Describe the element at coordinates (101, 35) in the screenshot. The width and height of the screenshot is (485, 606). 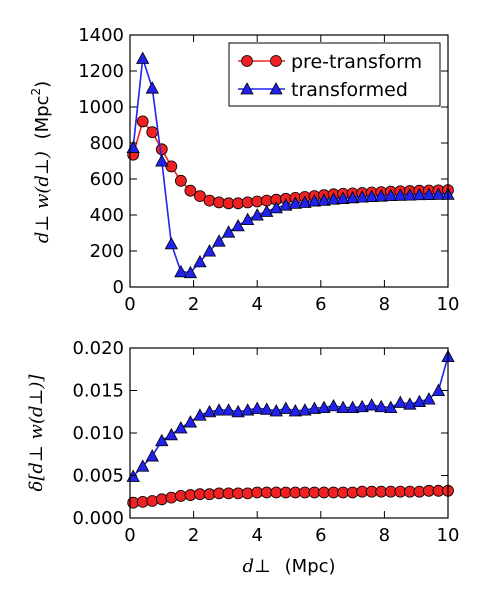
I see `top-ytick-label: 1400` at that location.